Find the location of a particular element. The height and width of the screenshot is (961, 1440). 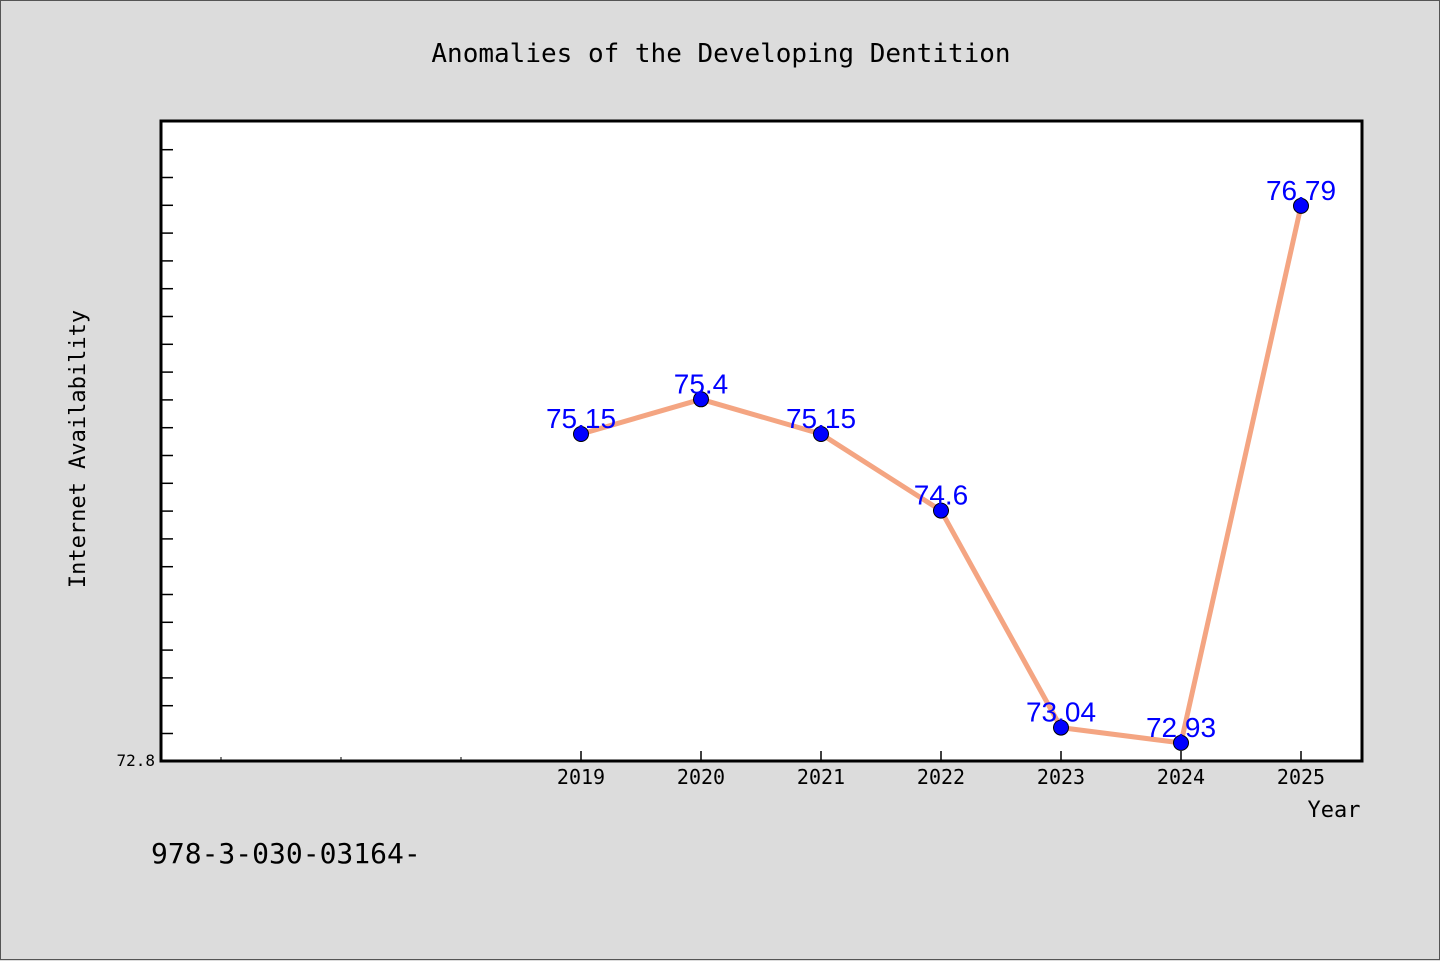

x-tick-label: 2021 is located at coordinates (821, 777).